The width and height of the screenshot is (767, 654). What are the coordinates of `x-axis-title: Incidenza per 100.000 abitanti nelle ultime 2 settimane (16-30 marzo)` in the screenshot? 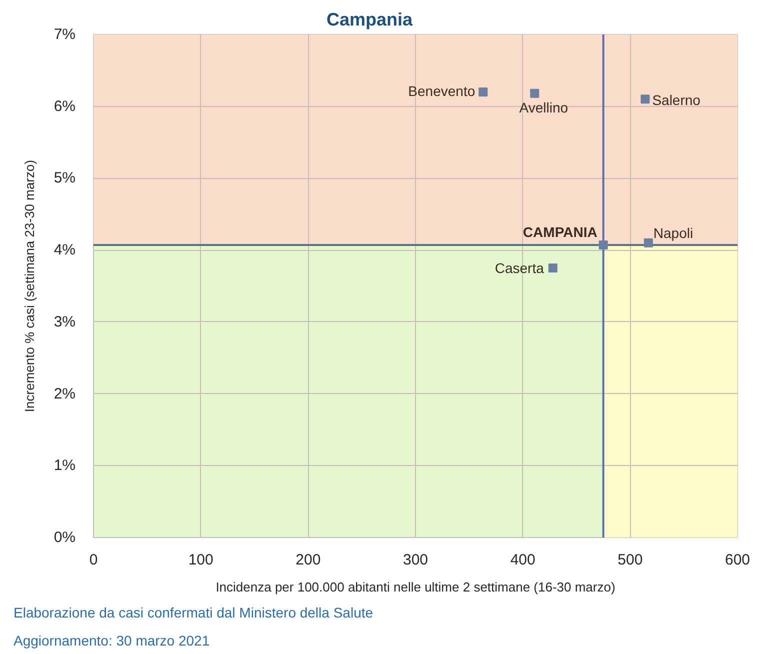 It's located at (416, 587).